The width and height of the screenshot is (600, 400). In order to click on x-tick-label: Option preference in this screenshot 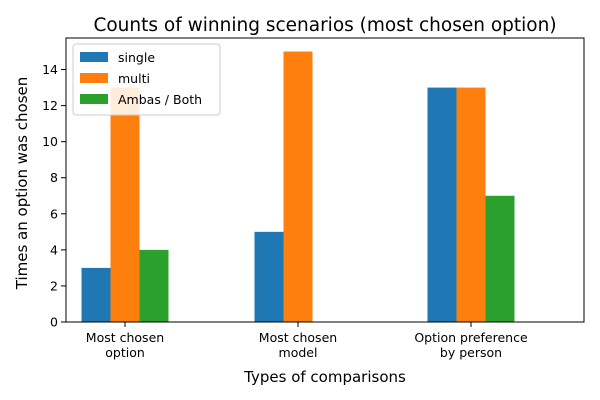, I will do `click(471, 337)`.